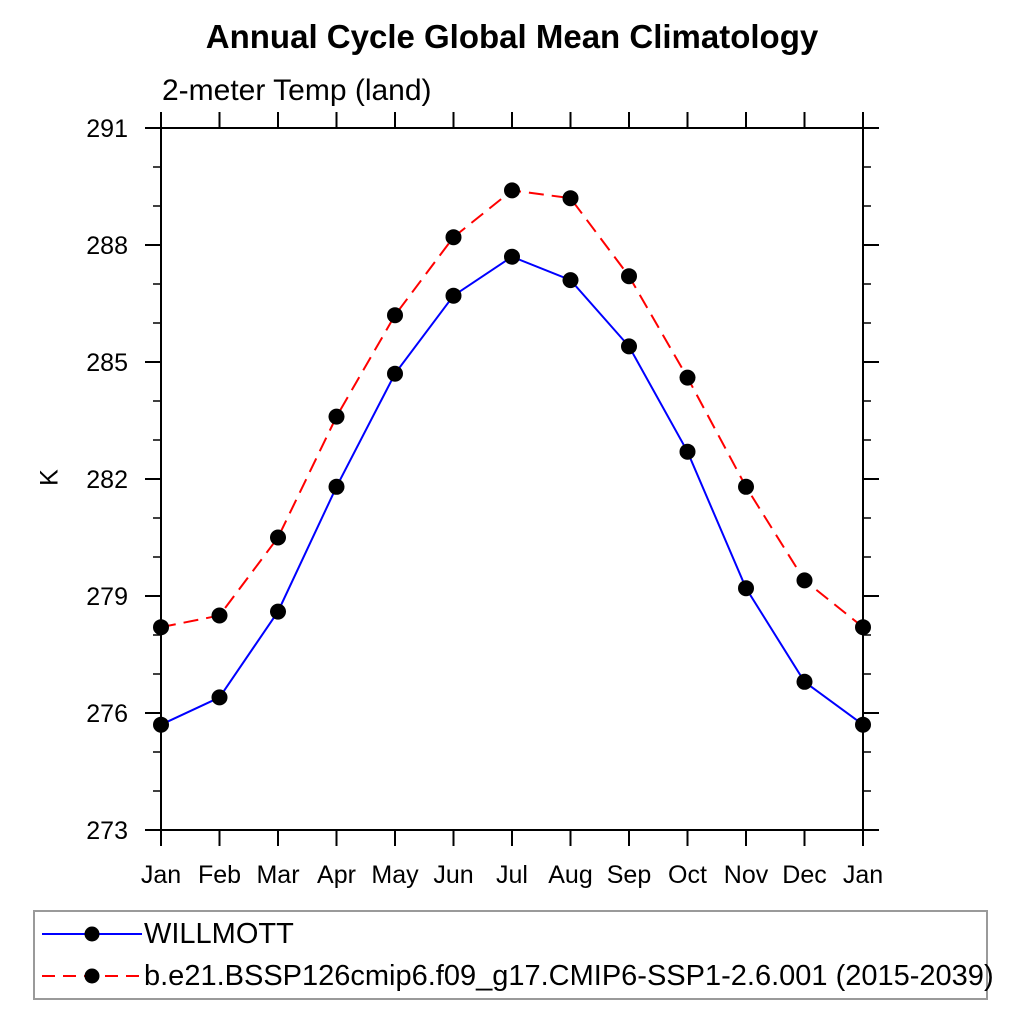 The image size is (1024, 1024). Describe the element at coordinates (107, 831) in the screenshot. I see `y-tick-label: 273` at that location.